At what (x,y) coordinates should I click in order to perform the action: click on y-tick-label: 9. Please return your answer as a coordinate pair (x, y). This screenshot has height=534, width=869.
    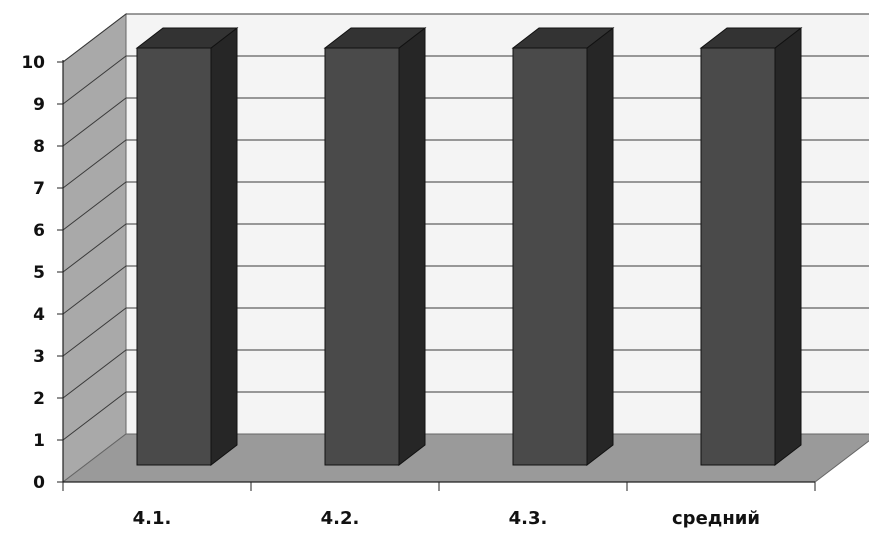
    Looking at the image, I should click on (39, 105).